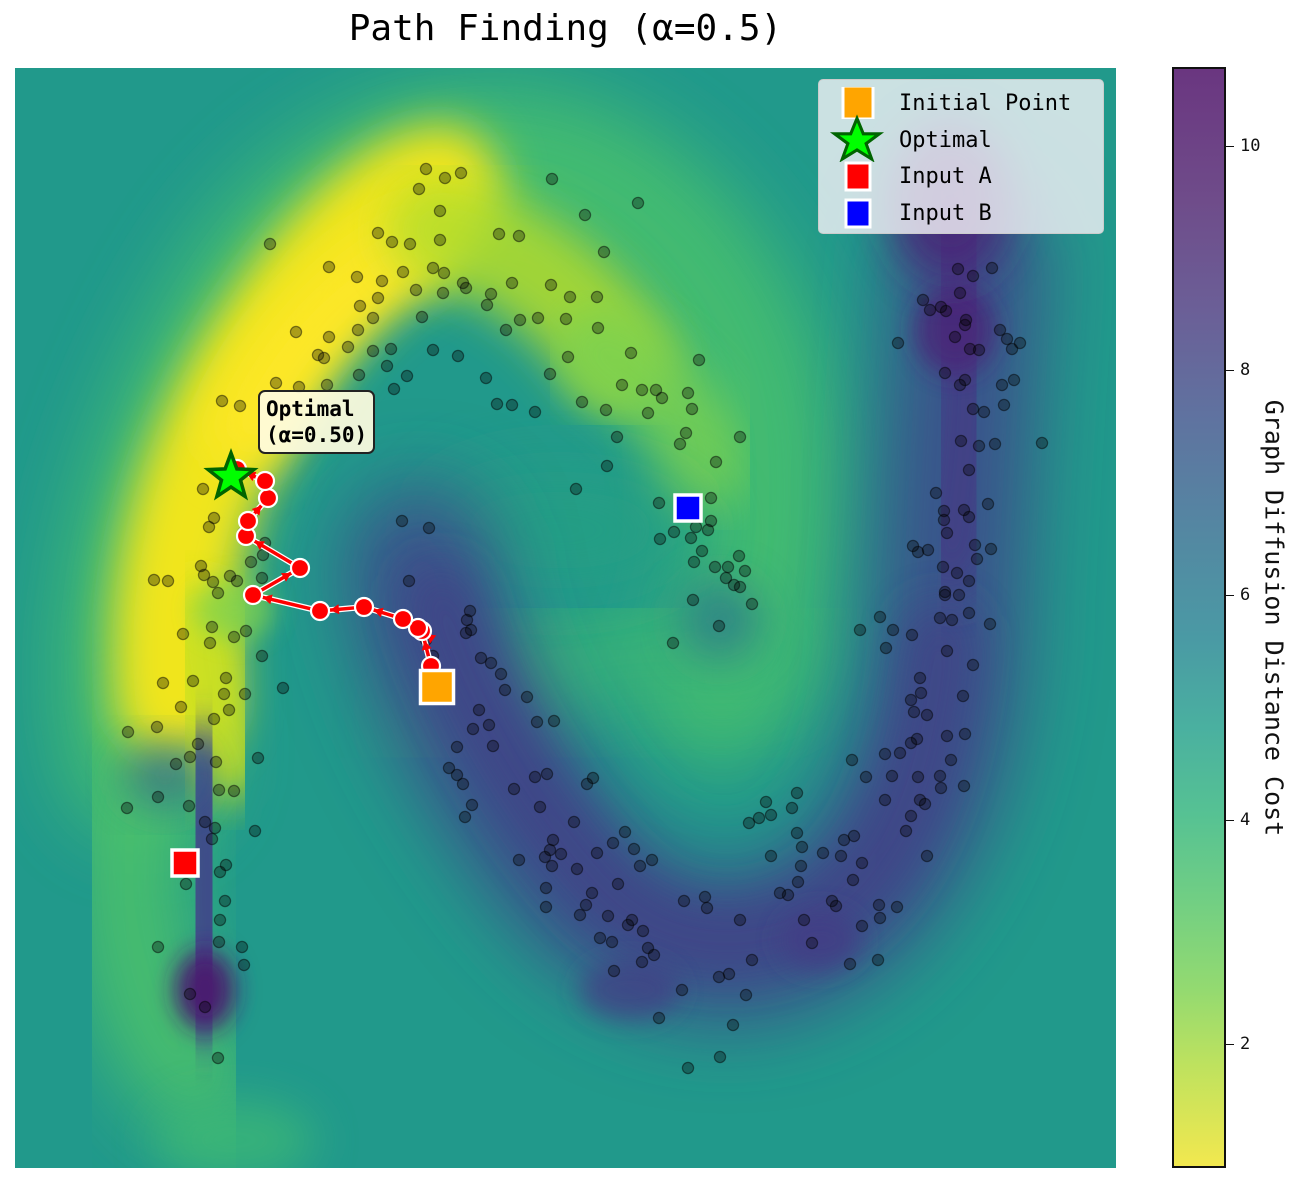  Describe the element at coordinates (1245, 370) in the screenshot. I see `colorbar-tick-label: 8` at that location.